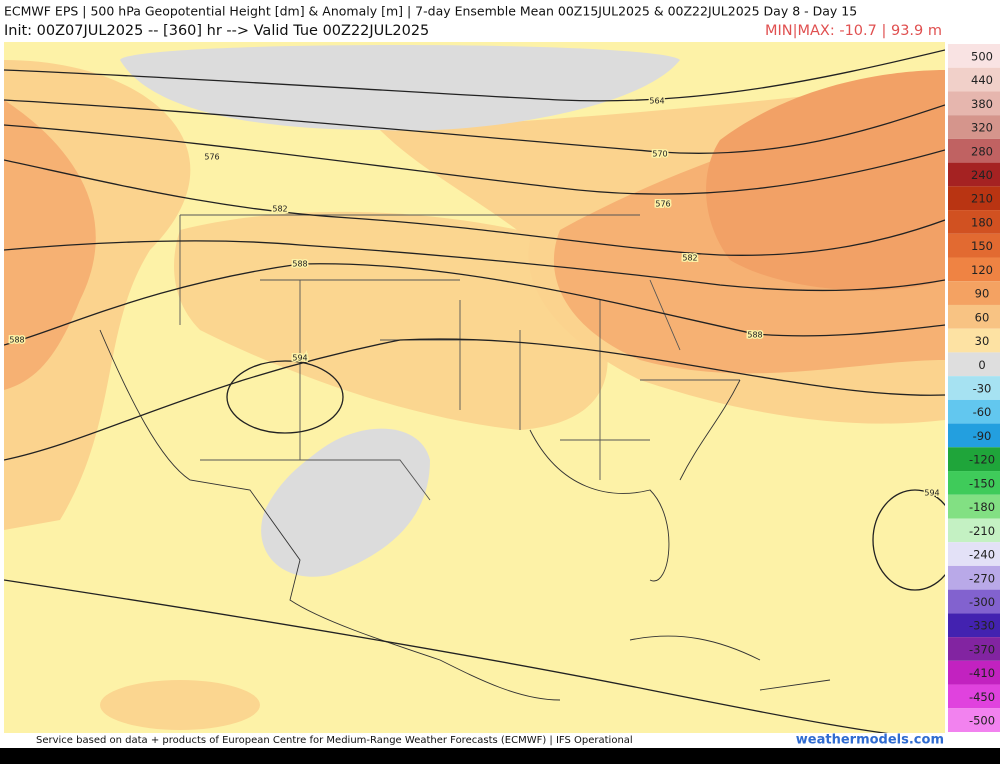 The image size is (1000, 768). I want to click on colorbar-label: 210, so click(982, 199).